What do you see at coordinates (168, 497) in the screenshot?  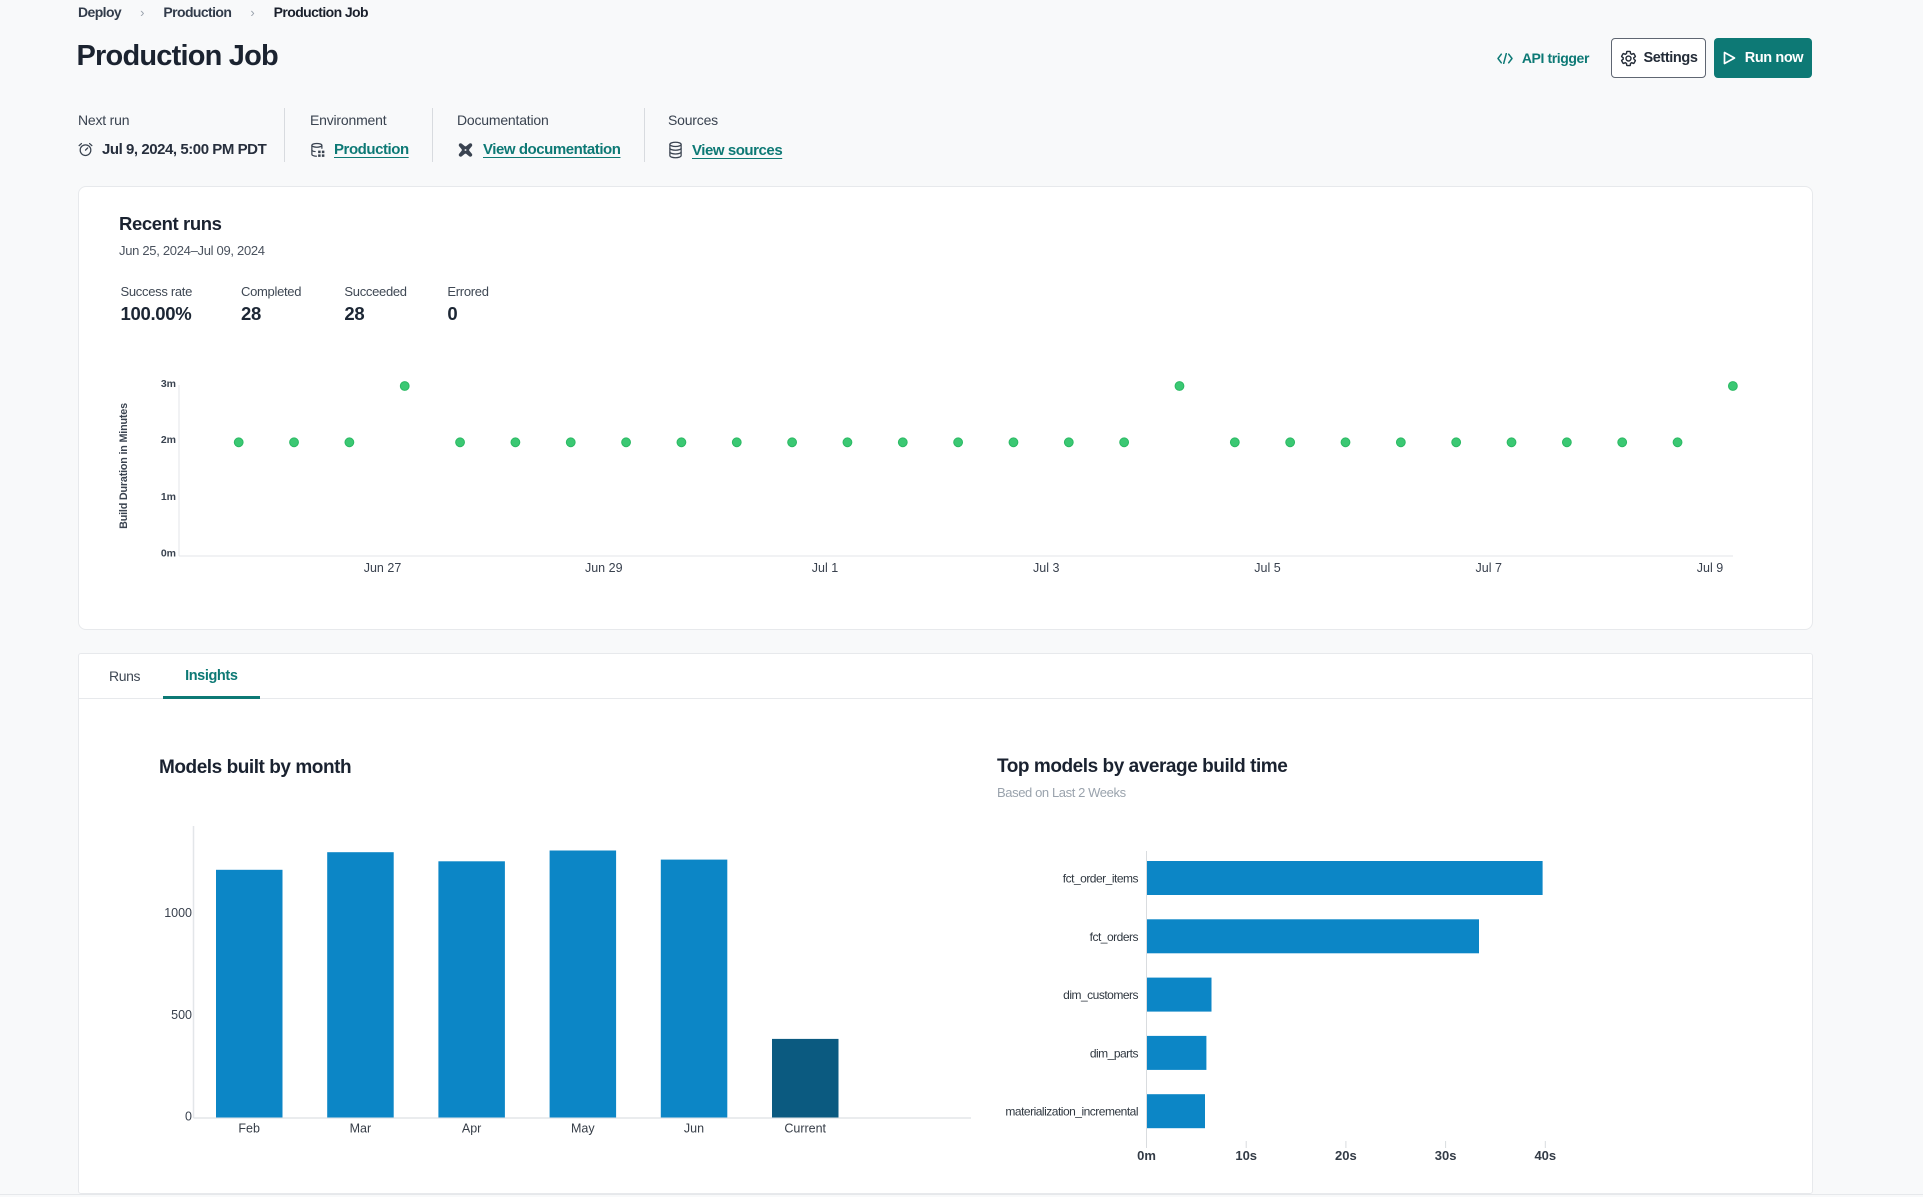 I see `svg-text: 1m` at bounding box center [168, 497].